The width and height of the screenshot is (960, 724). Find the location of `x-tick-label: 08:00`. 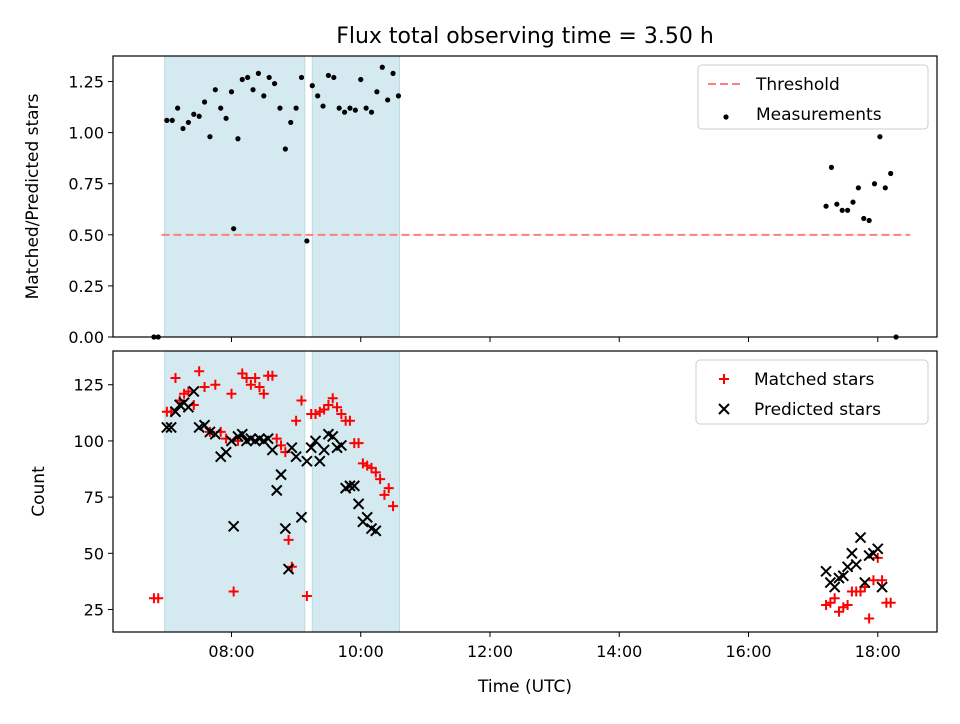

x-tick-label: 08:00 is located at coordinates (231, 651).